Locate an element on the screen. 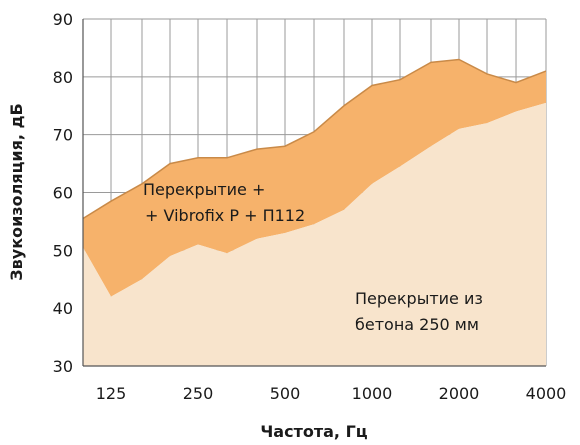 This screenshot has height=445, width=580. y-tick-label: 40 is located at coordinates (63, 308).